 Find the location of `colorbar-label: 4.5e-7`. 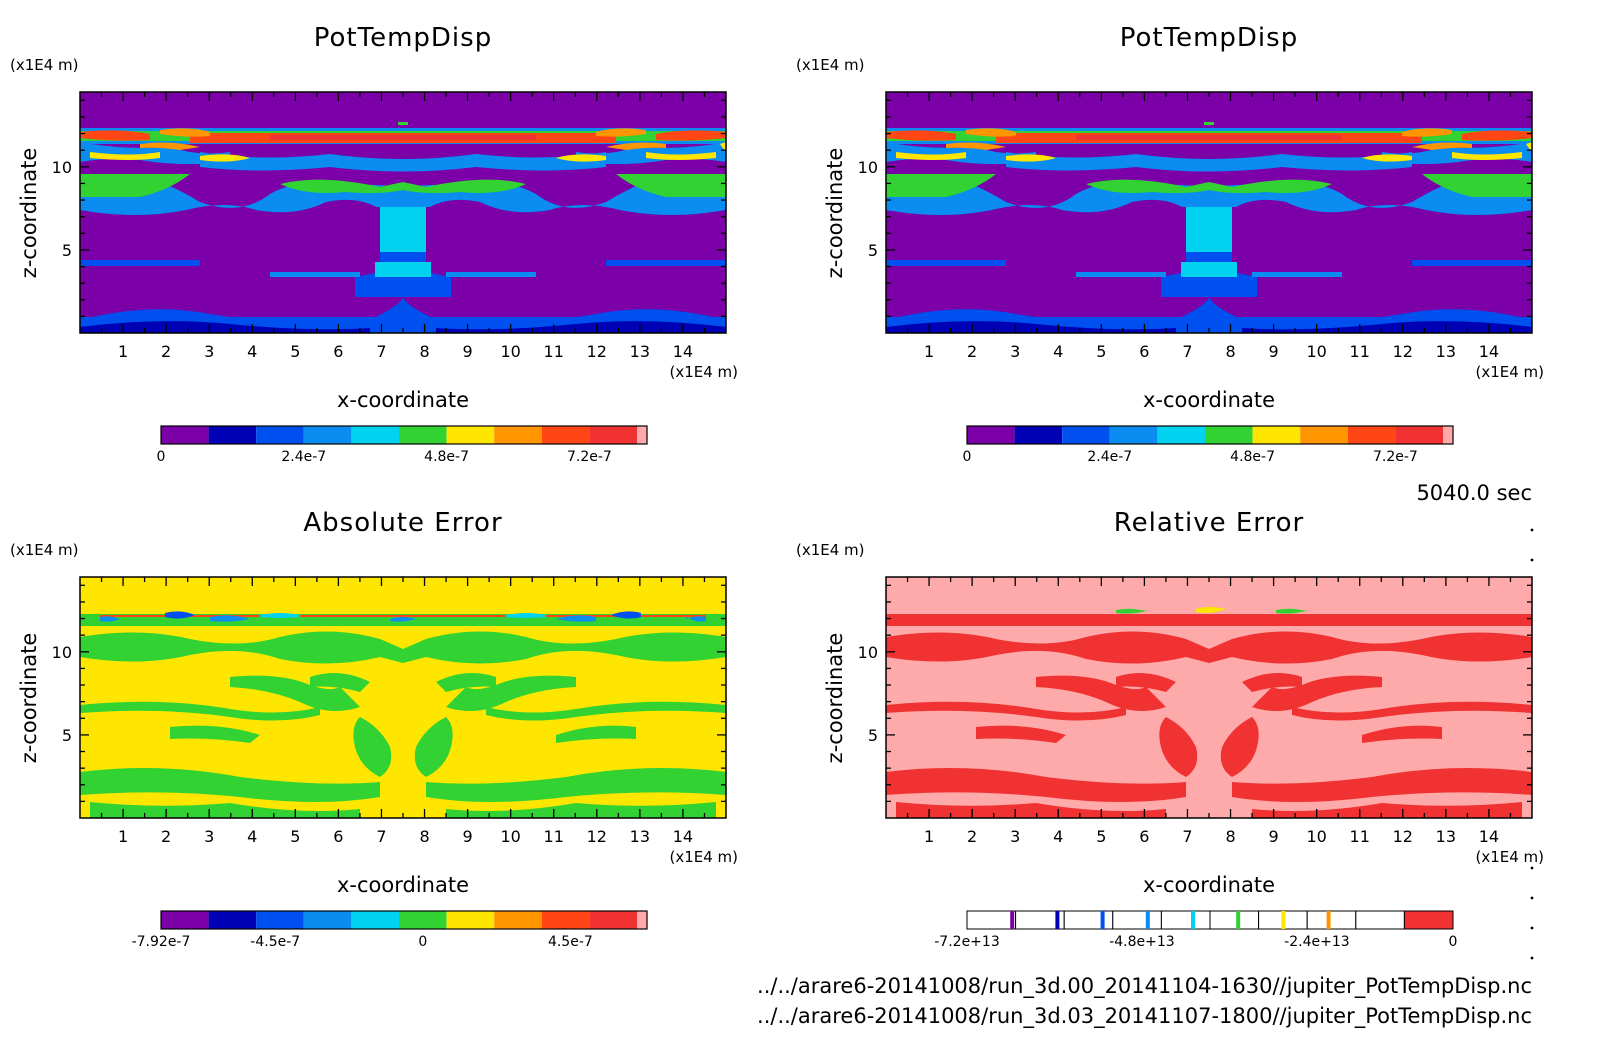

colorbar-label: 4.5e-7 is located at coordinates (570, 942).